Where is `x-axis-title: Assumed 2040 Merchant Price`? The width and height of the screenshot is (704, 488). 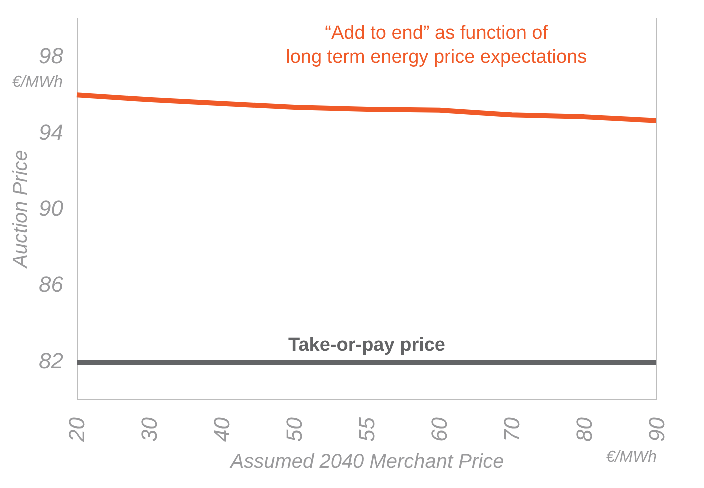 x-axis-title: Assumed 2040 Merchant Price is located at coordinates (367, 461).